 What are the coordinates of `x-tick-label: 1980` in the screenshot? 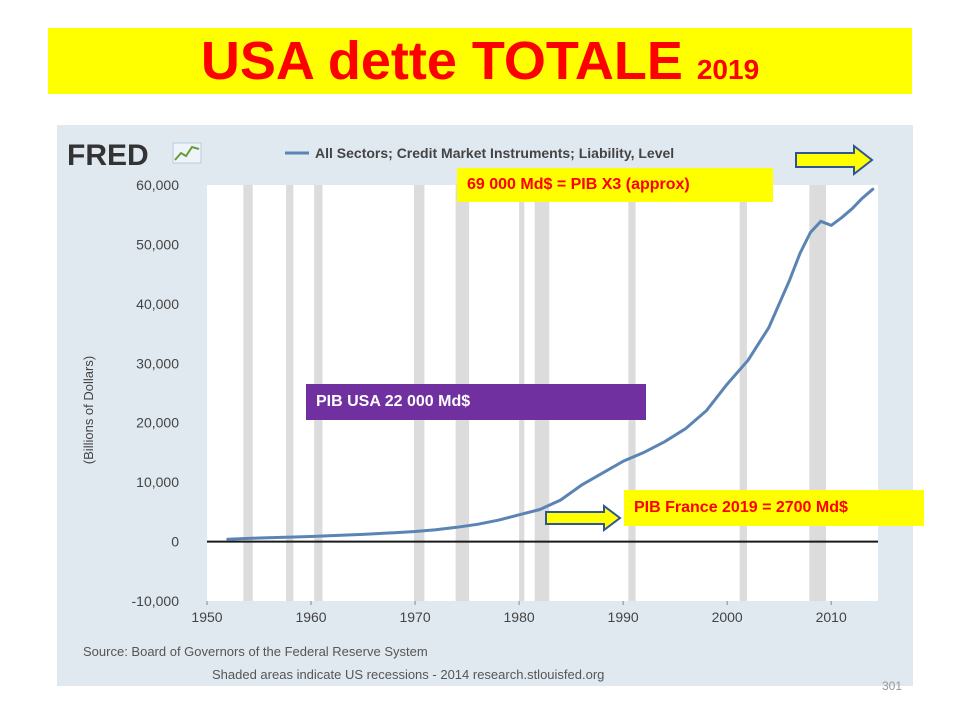 It's located at (519, 617).